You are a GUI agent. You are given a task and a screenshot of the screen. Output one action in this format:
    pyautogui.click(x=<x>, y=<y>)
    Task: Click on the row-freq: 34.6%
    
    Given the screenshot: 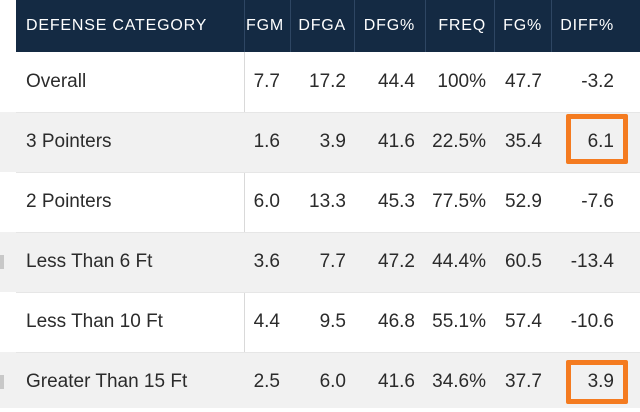 What is the action you would take?
    pyautogui.click(x=459, y=381)
    